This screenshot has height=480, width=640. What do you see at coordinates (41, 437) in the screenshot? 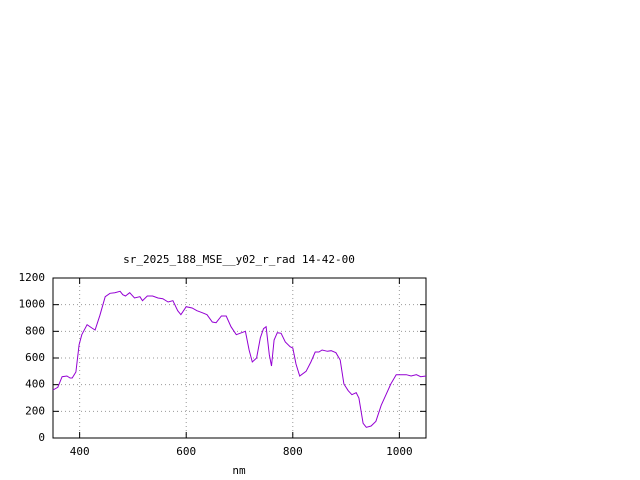
I see `y-tick-label: 0` at bounding box center [41, 437].